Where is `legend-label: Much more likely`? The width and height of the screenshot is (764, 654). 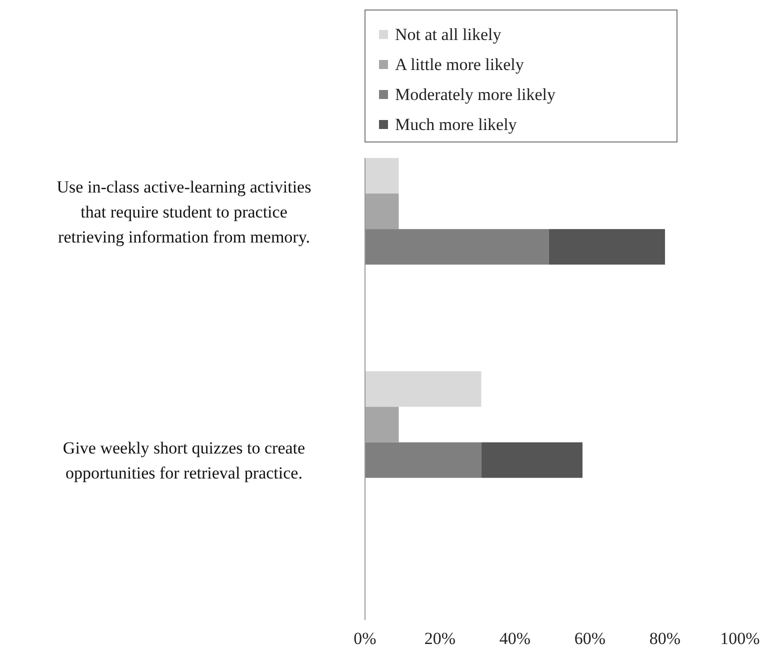
legend-label: Much more likely is located at coordinates (456, 124).